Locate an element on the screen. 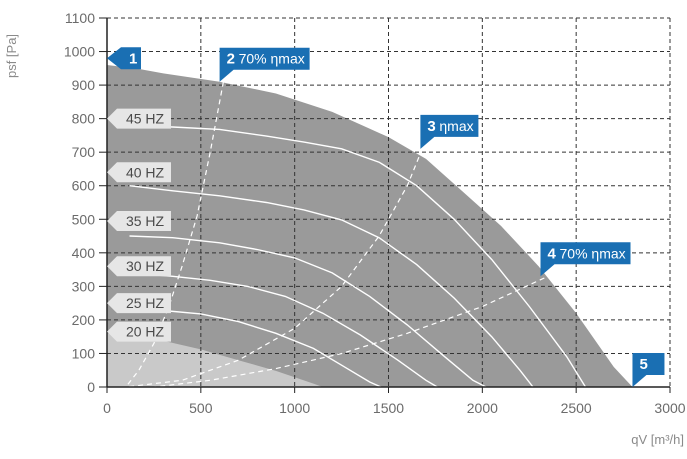  speed-label-text: 30 HZ is located at coordinates (145, 266).